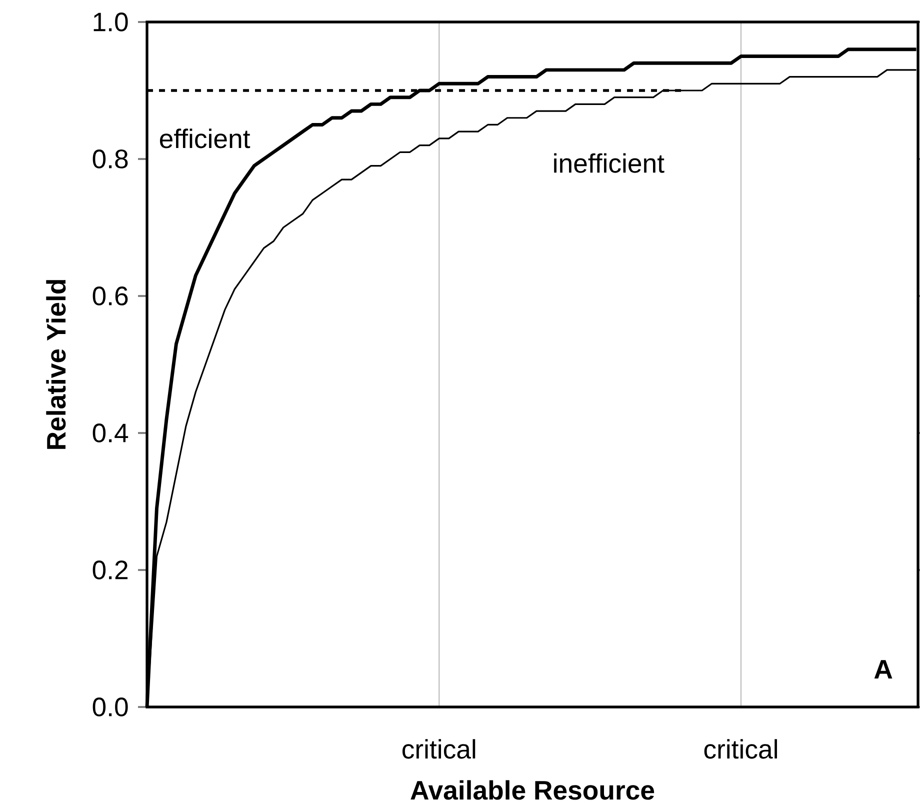 The image size is (920, 809). I want to click on y-tick-label: 1.0, so click(111, 22).